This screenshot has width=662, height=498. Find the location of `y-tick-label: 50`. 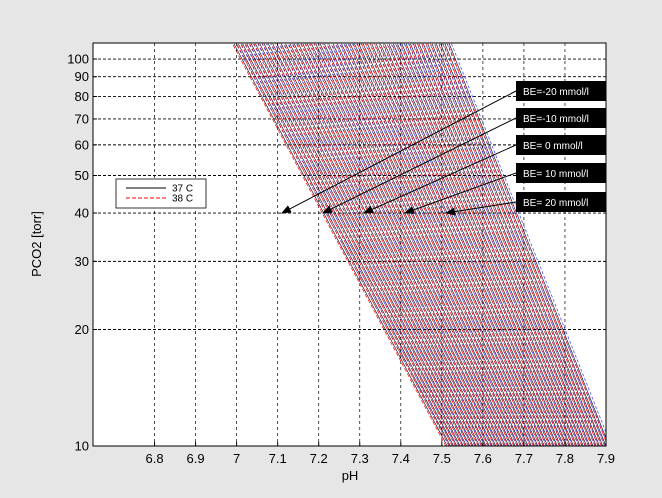

y-tick-label: 50 is located at coordinates (82, 175).